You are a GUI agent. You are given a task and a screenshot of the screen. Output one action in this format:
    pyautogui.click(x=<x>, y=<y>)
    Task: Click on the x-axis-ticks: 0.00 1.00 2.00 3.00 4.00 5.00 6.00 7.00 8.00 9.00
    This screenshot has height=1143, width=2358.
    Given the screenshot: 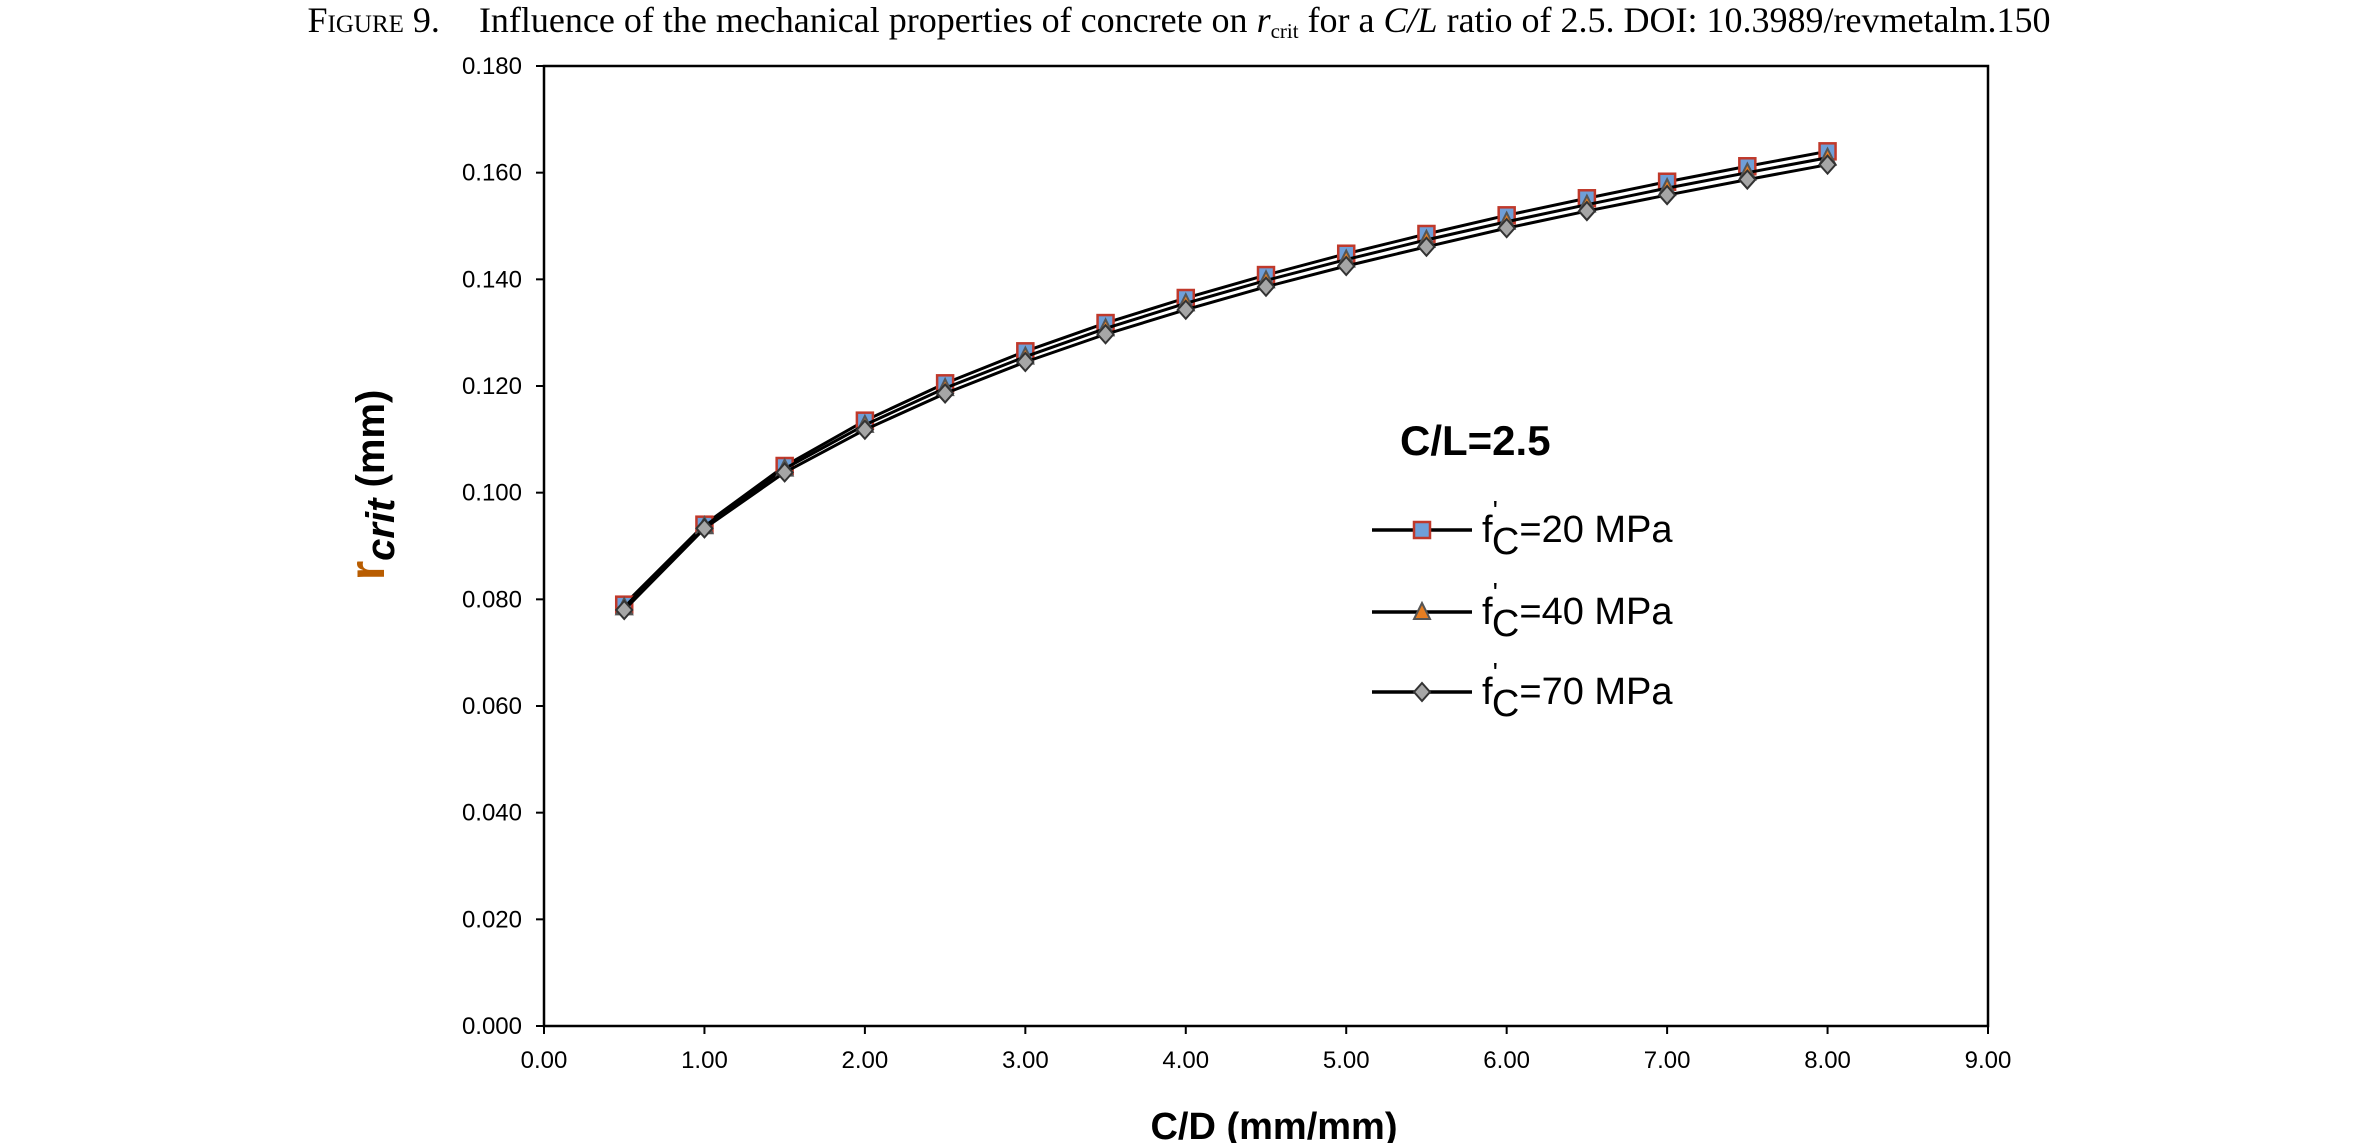 What is the action you would take?
    pyautogui.click(x=1266, y=1050)
    